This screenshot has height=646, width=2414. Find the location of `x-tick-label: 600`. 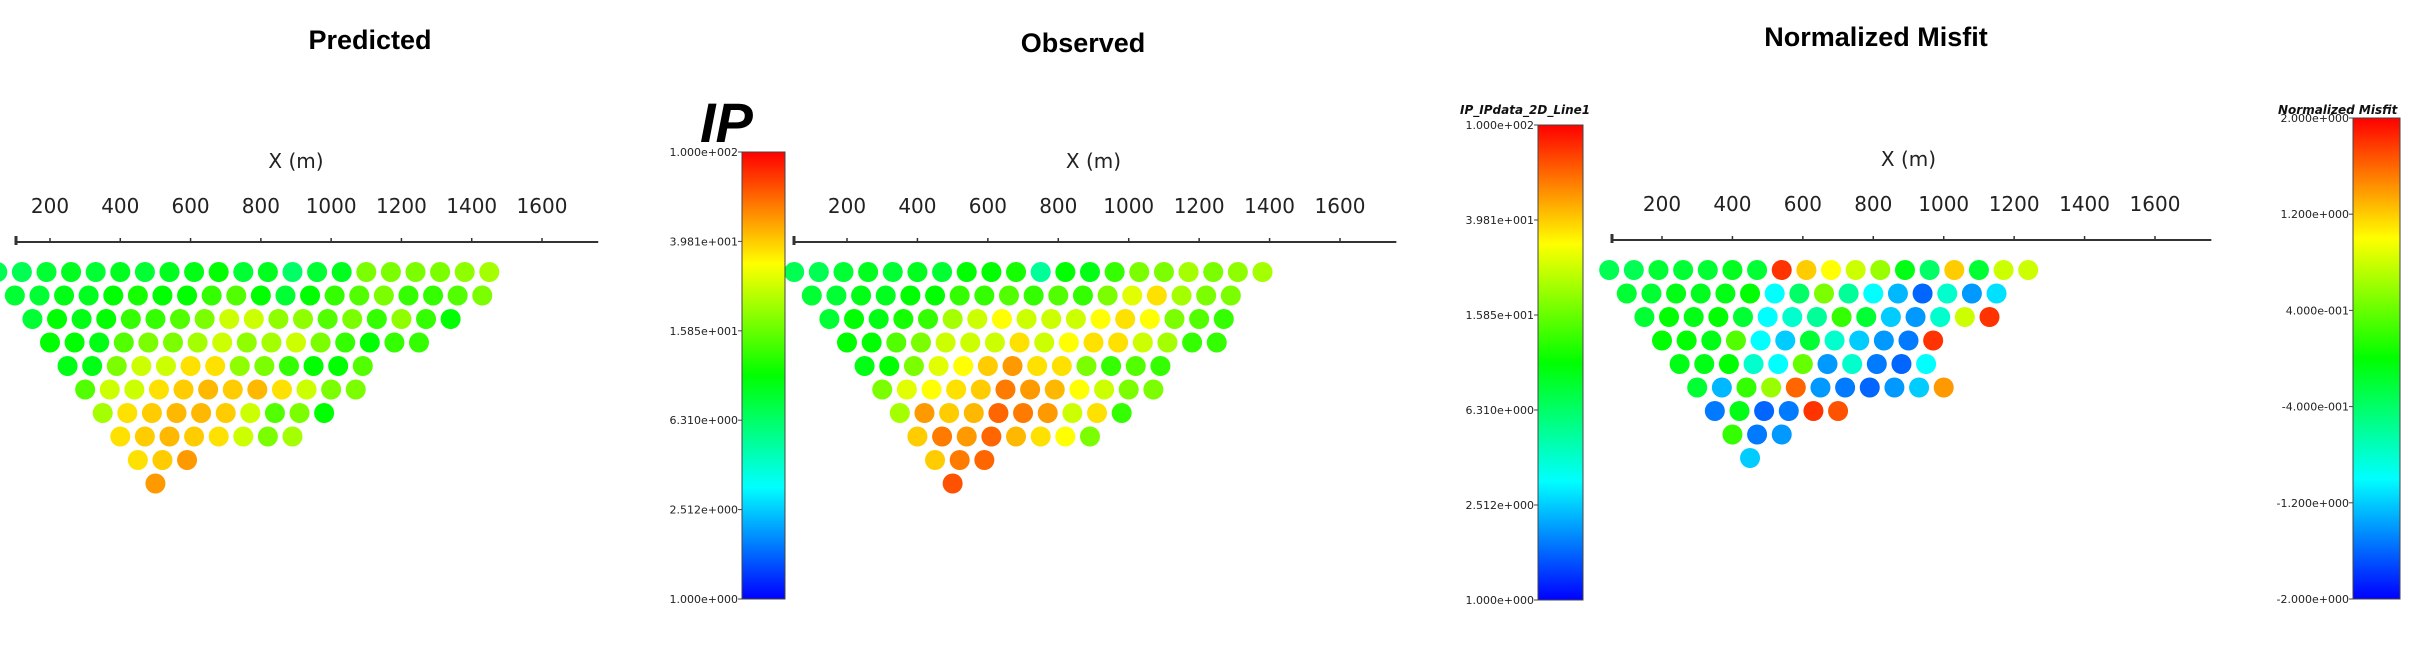

x-tick-label: 600 is located at coordinates (988, 206).